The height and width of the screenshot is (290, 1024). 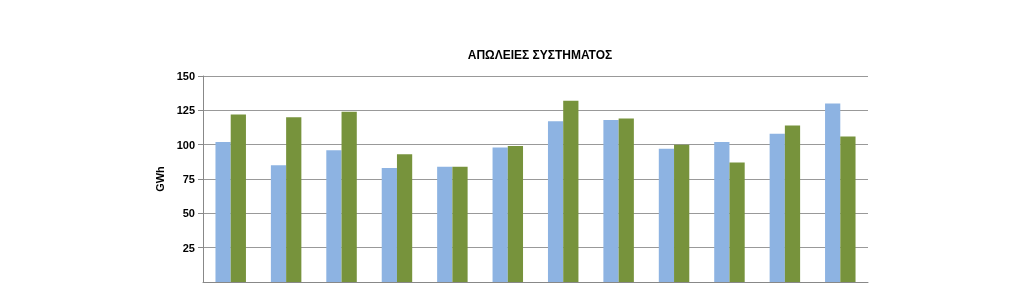 I want to click on y-tick-label: 150, so click(x=185, y=76).